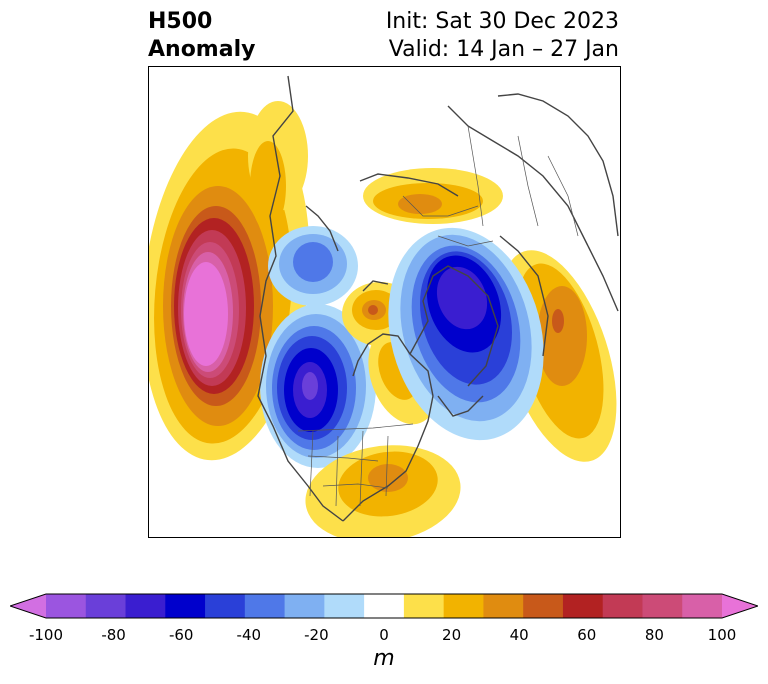  I want to click on colorbar-tick-label: -40, so click(249, 635).